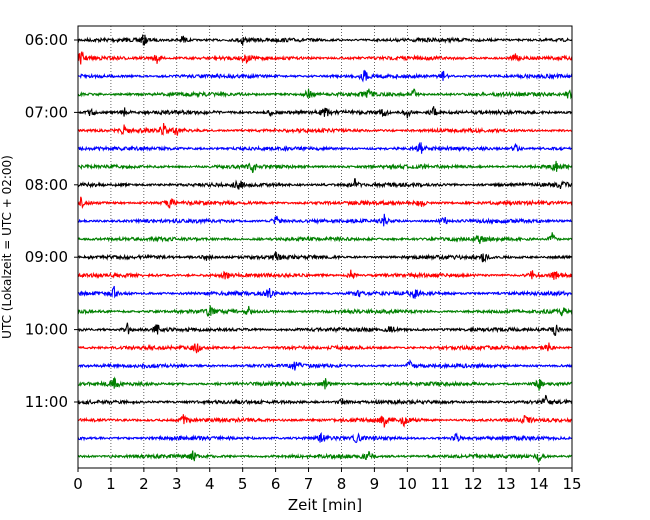 This screenshot has height=520, width=650. Describe the element at coordinates (177, 484) in the screenshot. I see `x-tick-label: 3` at that location.